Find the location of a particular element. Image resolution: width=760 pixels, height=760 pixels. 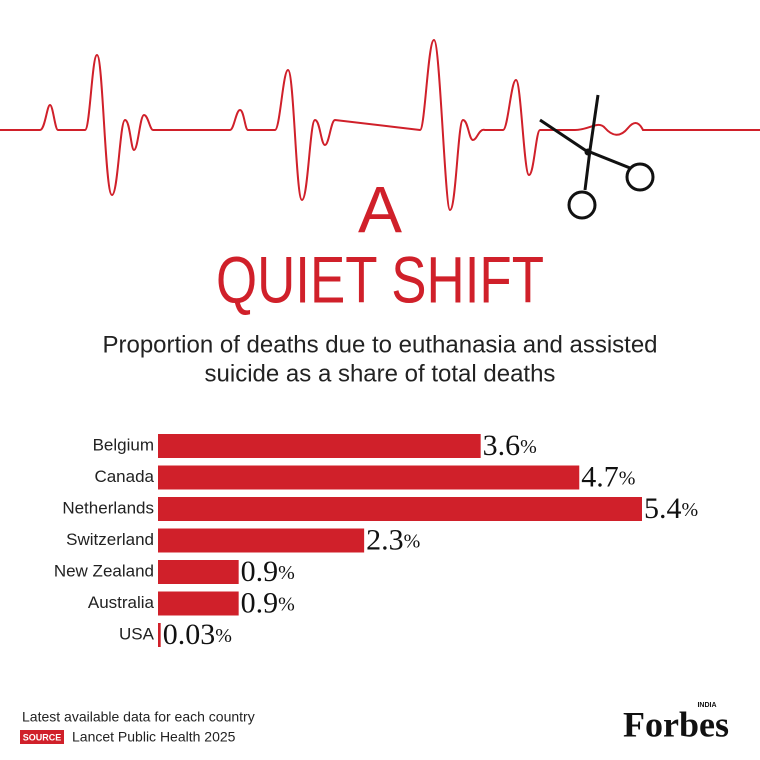

value-label: 4.7% is located at coordinates (608, 476).